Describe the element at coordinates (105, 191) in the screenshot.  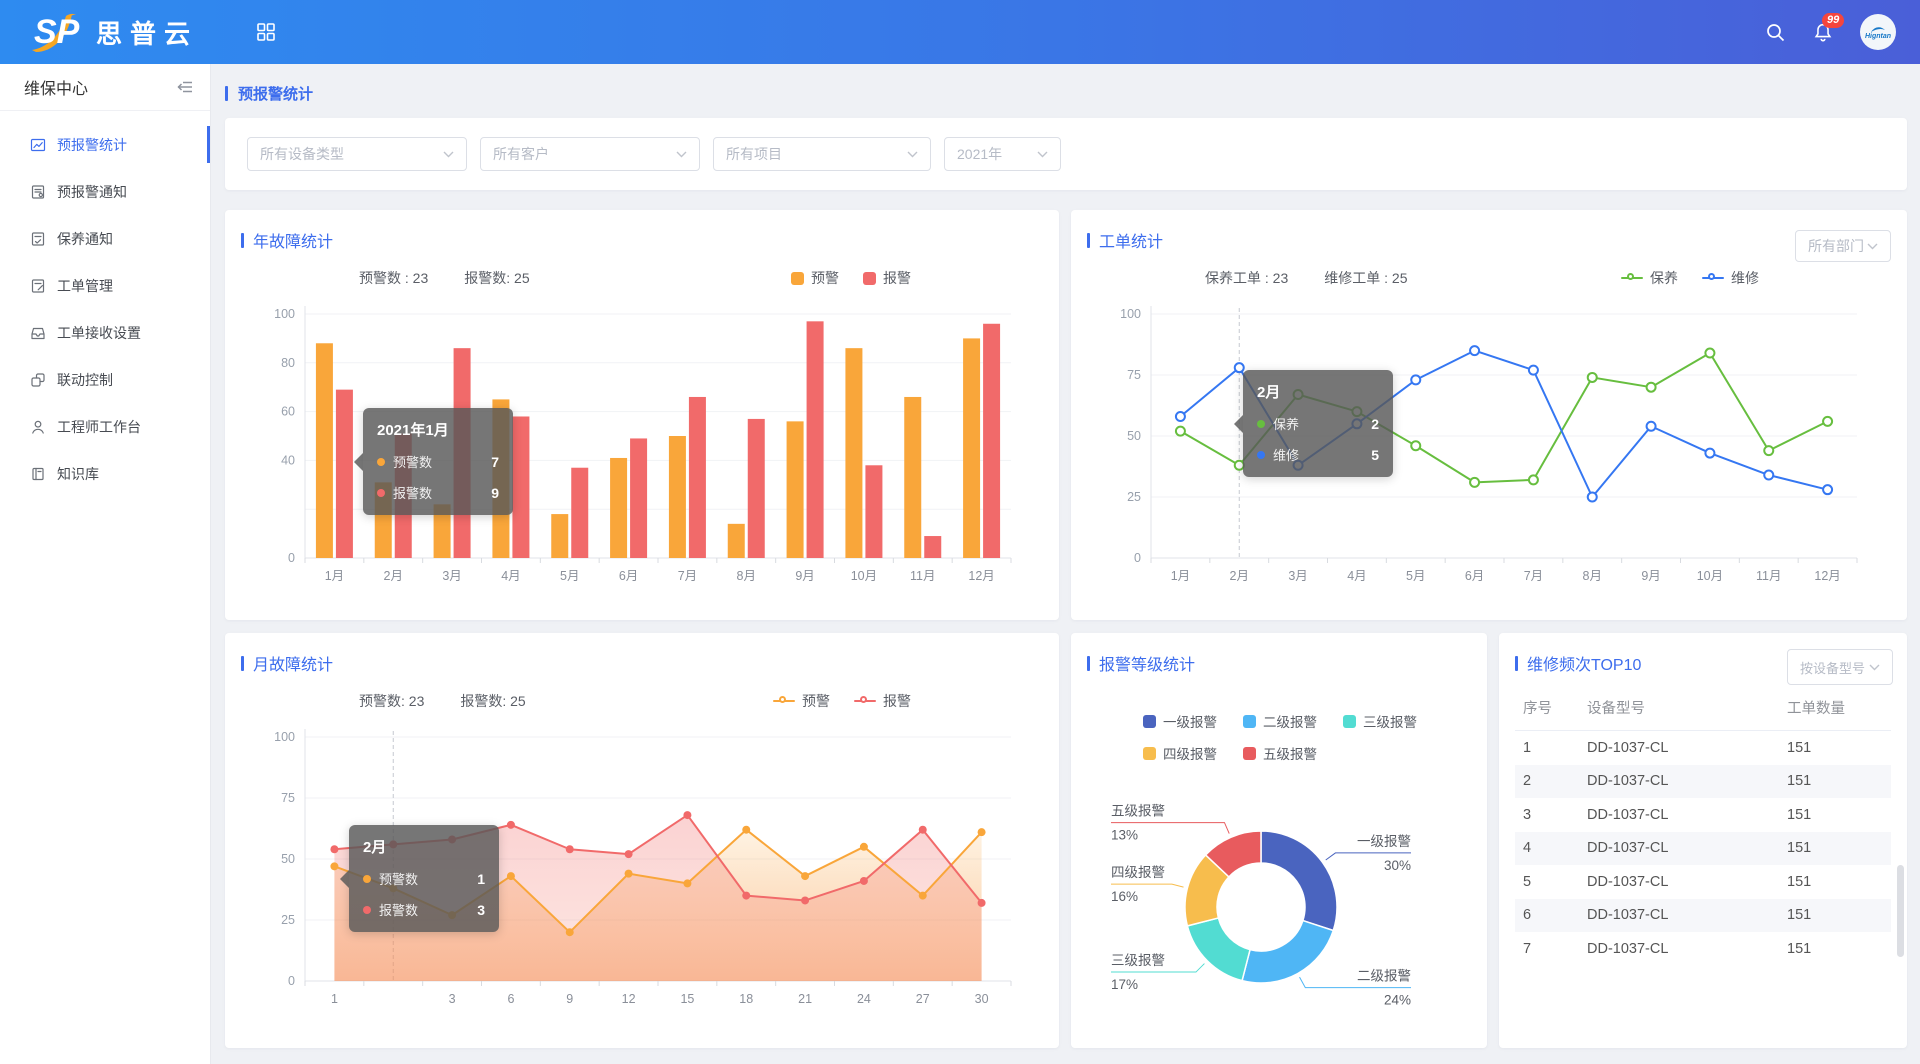
I see `sidebar-item-2: 预报警通知` at that location.